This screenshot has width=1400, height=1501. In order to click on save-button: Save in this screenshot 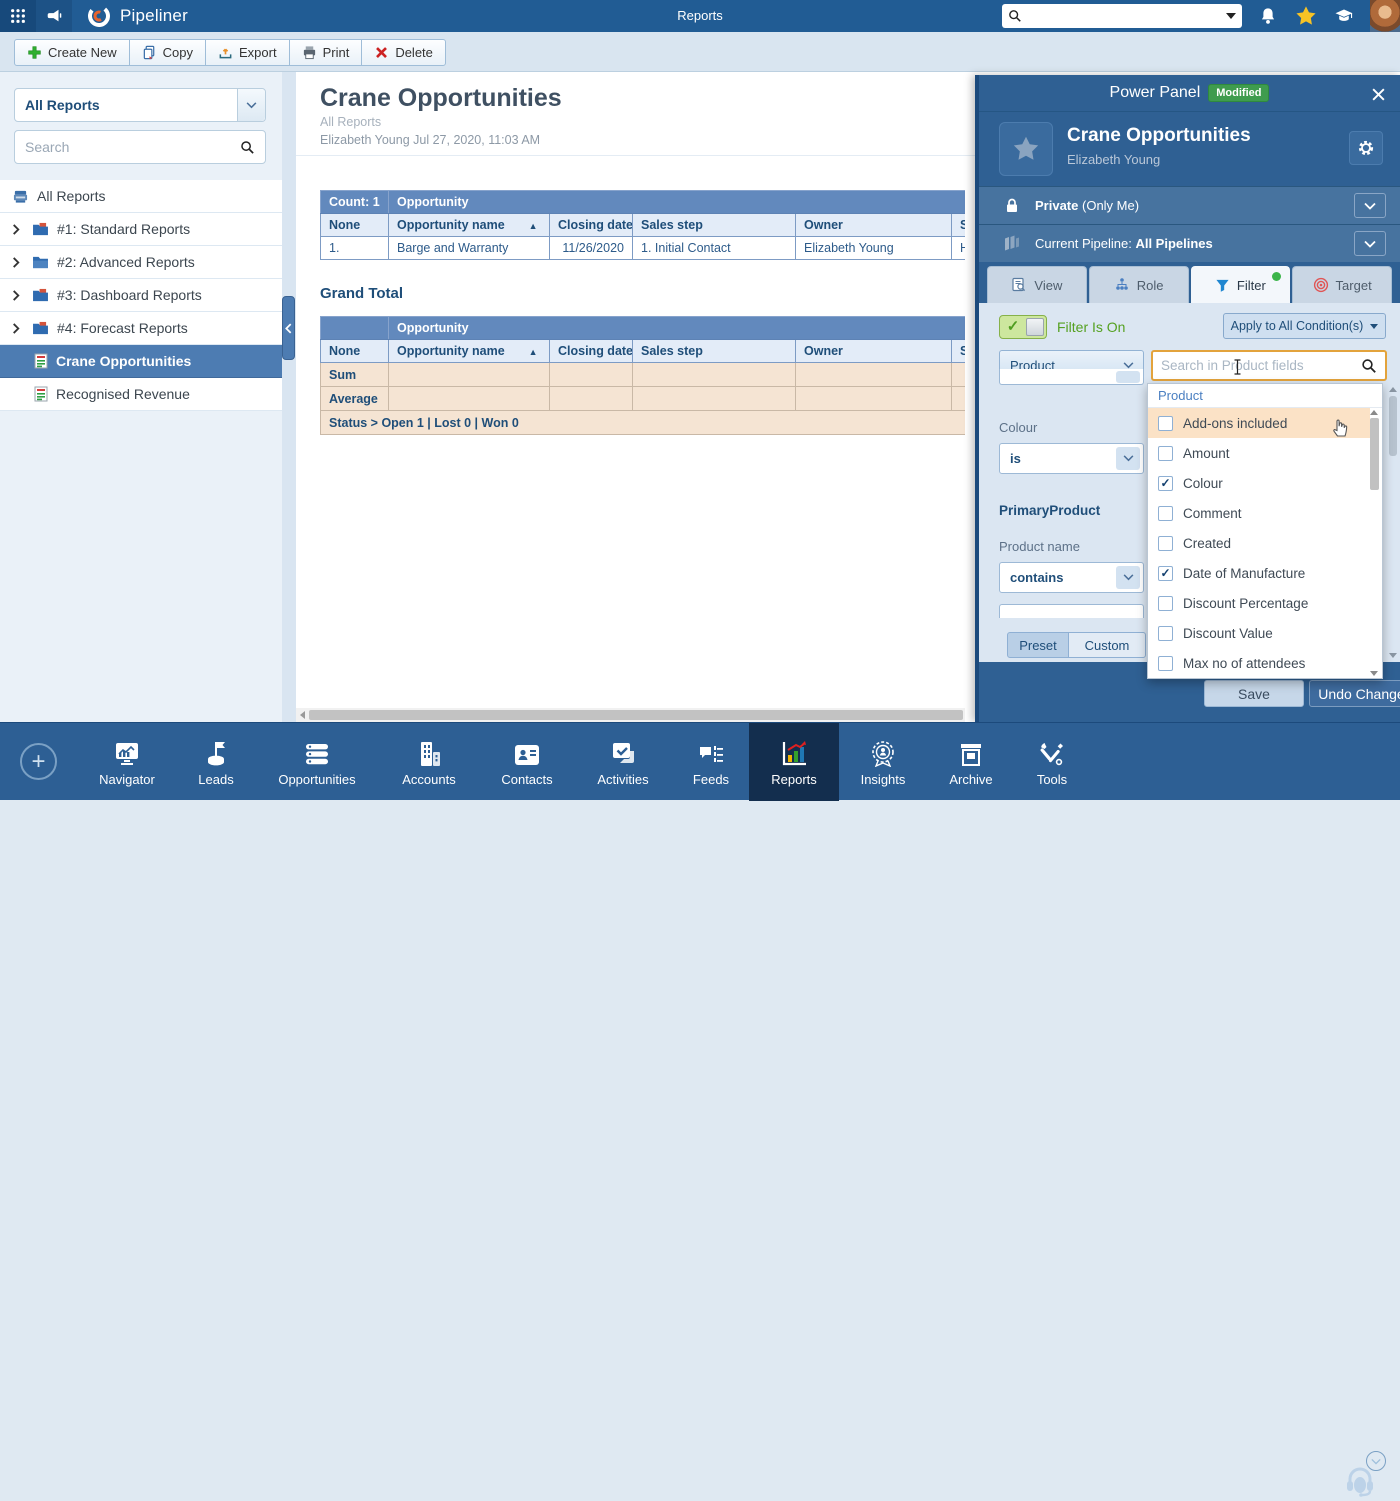, I will do `click(1254, 693)`.